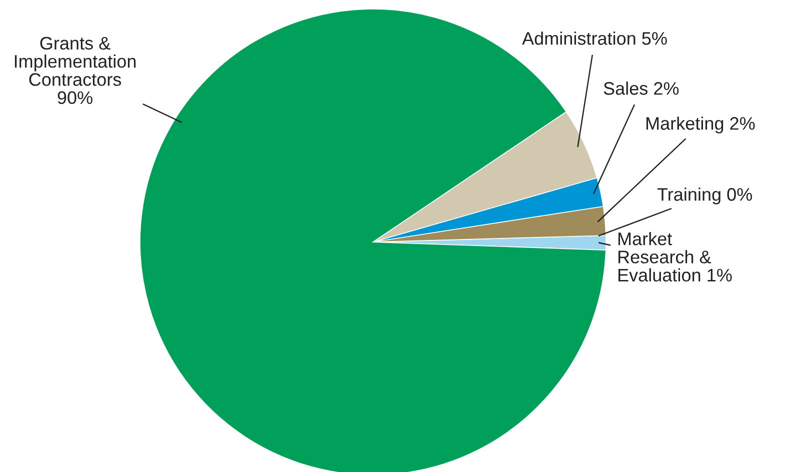 This screenshot has width=788, height=472. I want to click on slice-label: Marketing 2%, so click(700, 125).